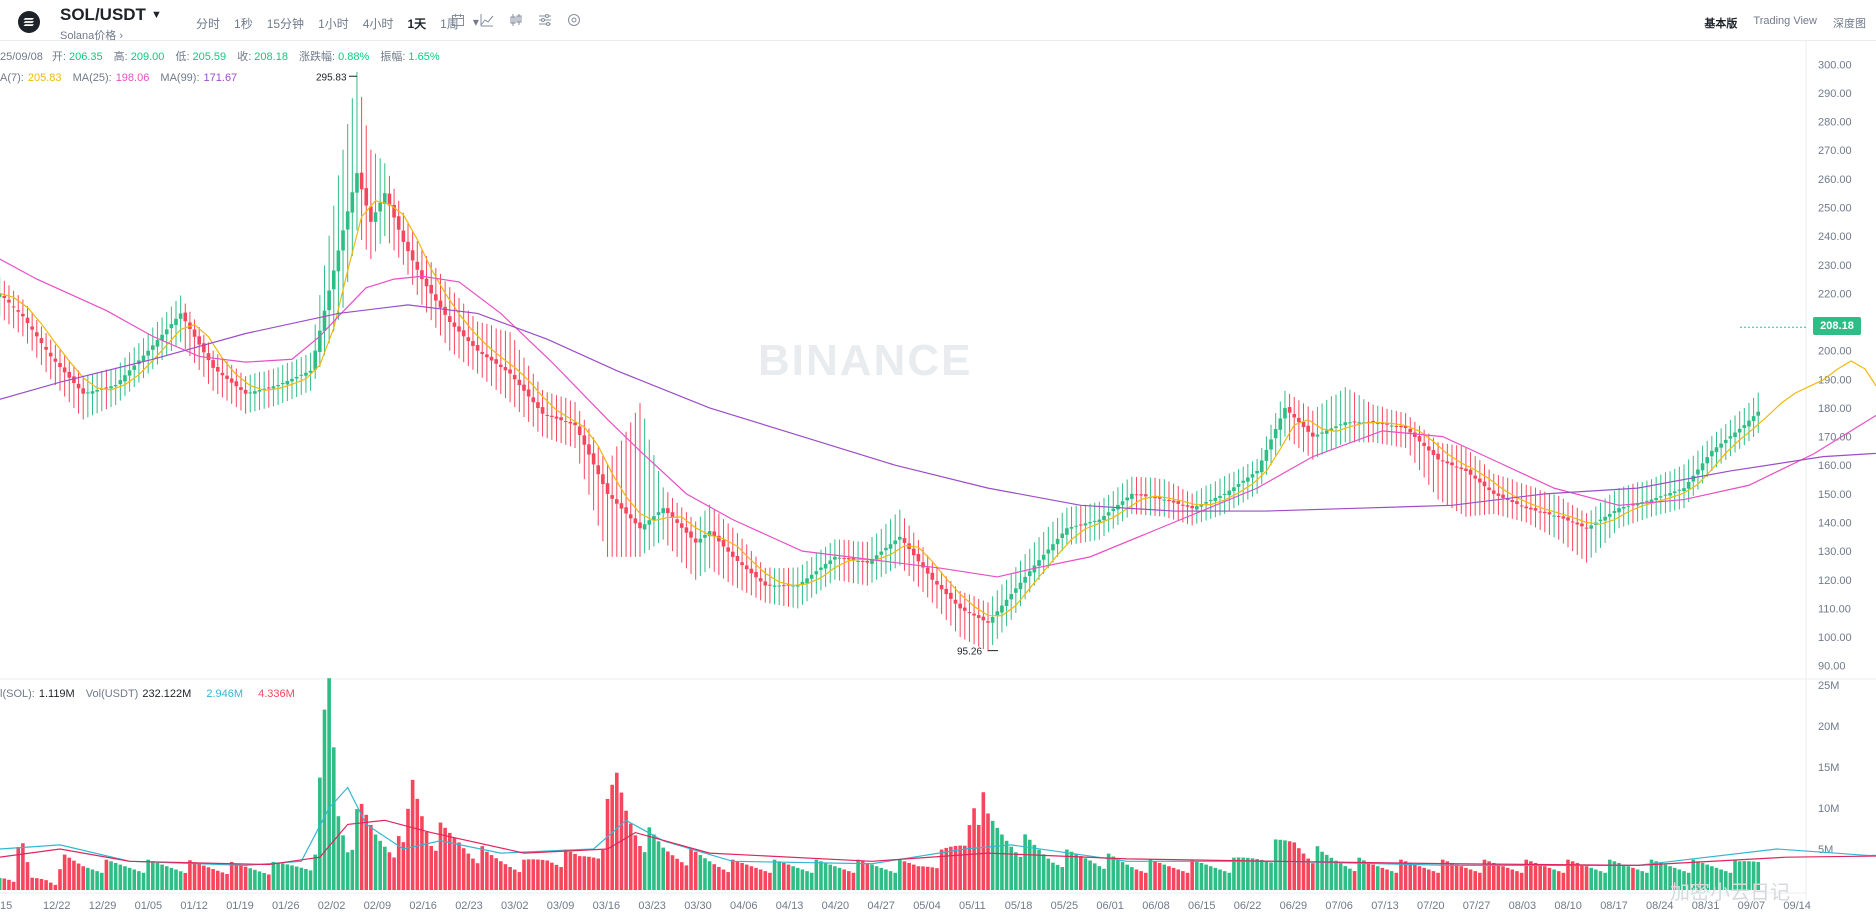 The height and width of the screenshot is (916, 1876). What do you see at coordinates (516, 20) in the screenshot?
I see `candle-type-icon` at bounding box center [516, 20].